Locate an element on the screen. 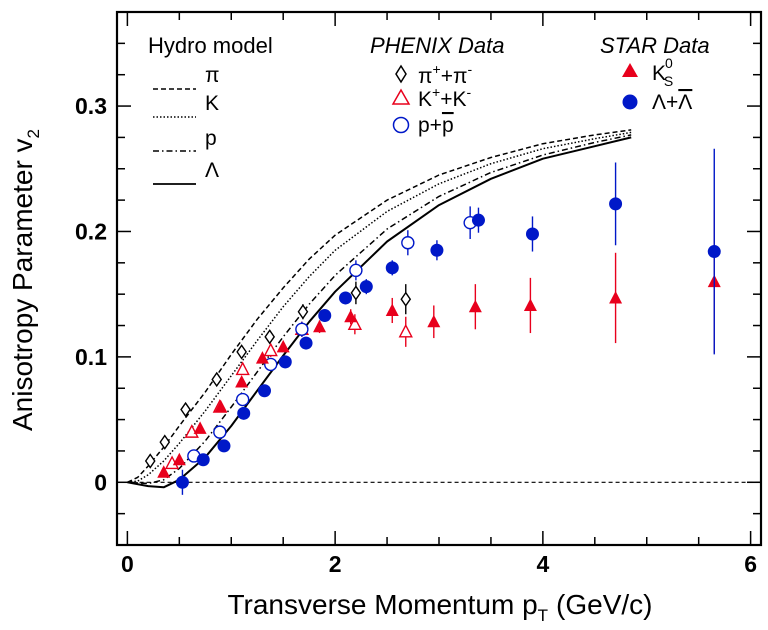 The width and height of the screenshot is (768, 630). legend-hydro-p-label: p is located at coordinates (211, 138).